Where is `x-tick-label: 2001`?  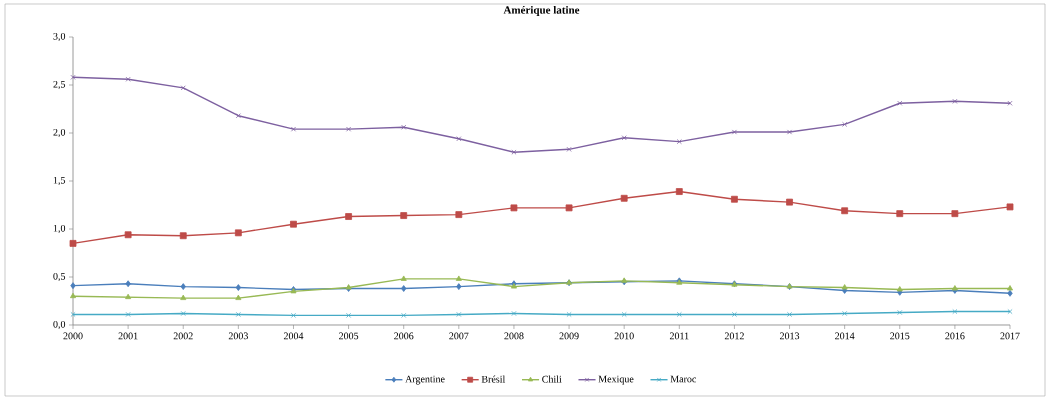 x-tick-label: 2001 is located at coordinates (128, 336).